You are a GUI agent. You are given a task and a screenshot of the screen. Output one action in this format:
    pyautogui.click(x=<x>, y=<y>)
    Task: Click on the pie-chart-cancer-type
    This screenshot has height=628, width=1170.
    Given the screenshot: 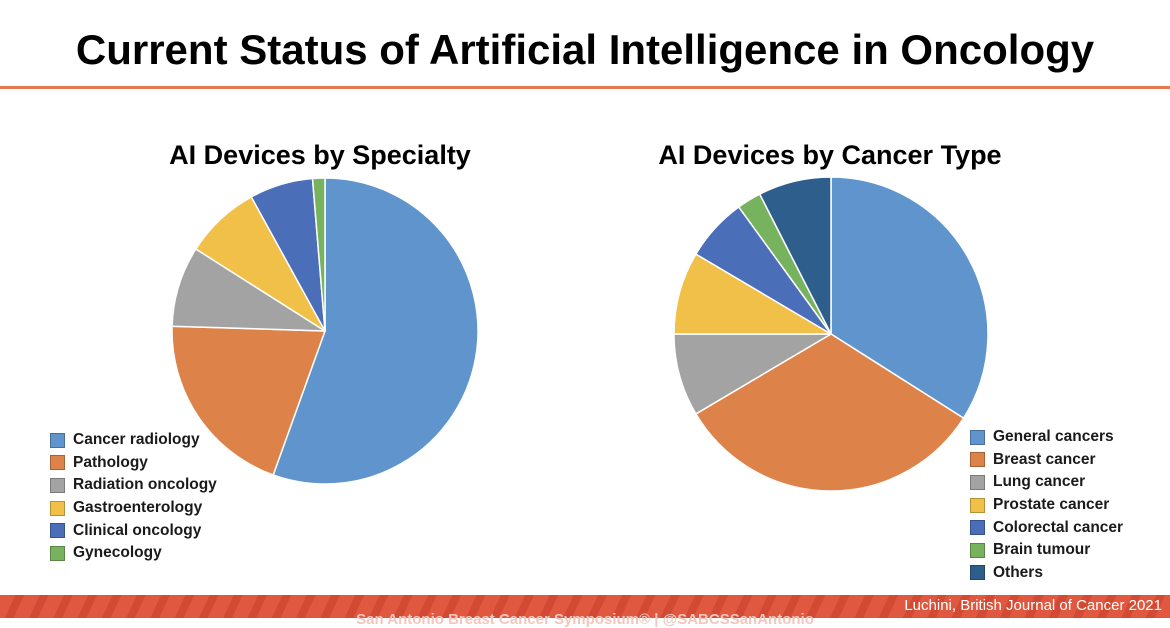 What is the action you would take?
    pyautogui.click(x=831, y=334)
    